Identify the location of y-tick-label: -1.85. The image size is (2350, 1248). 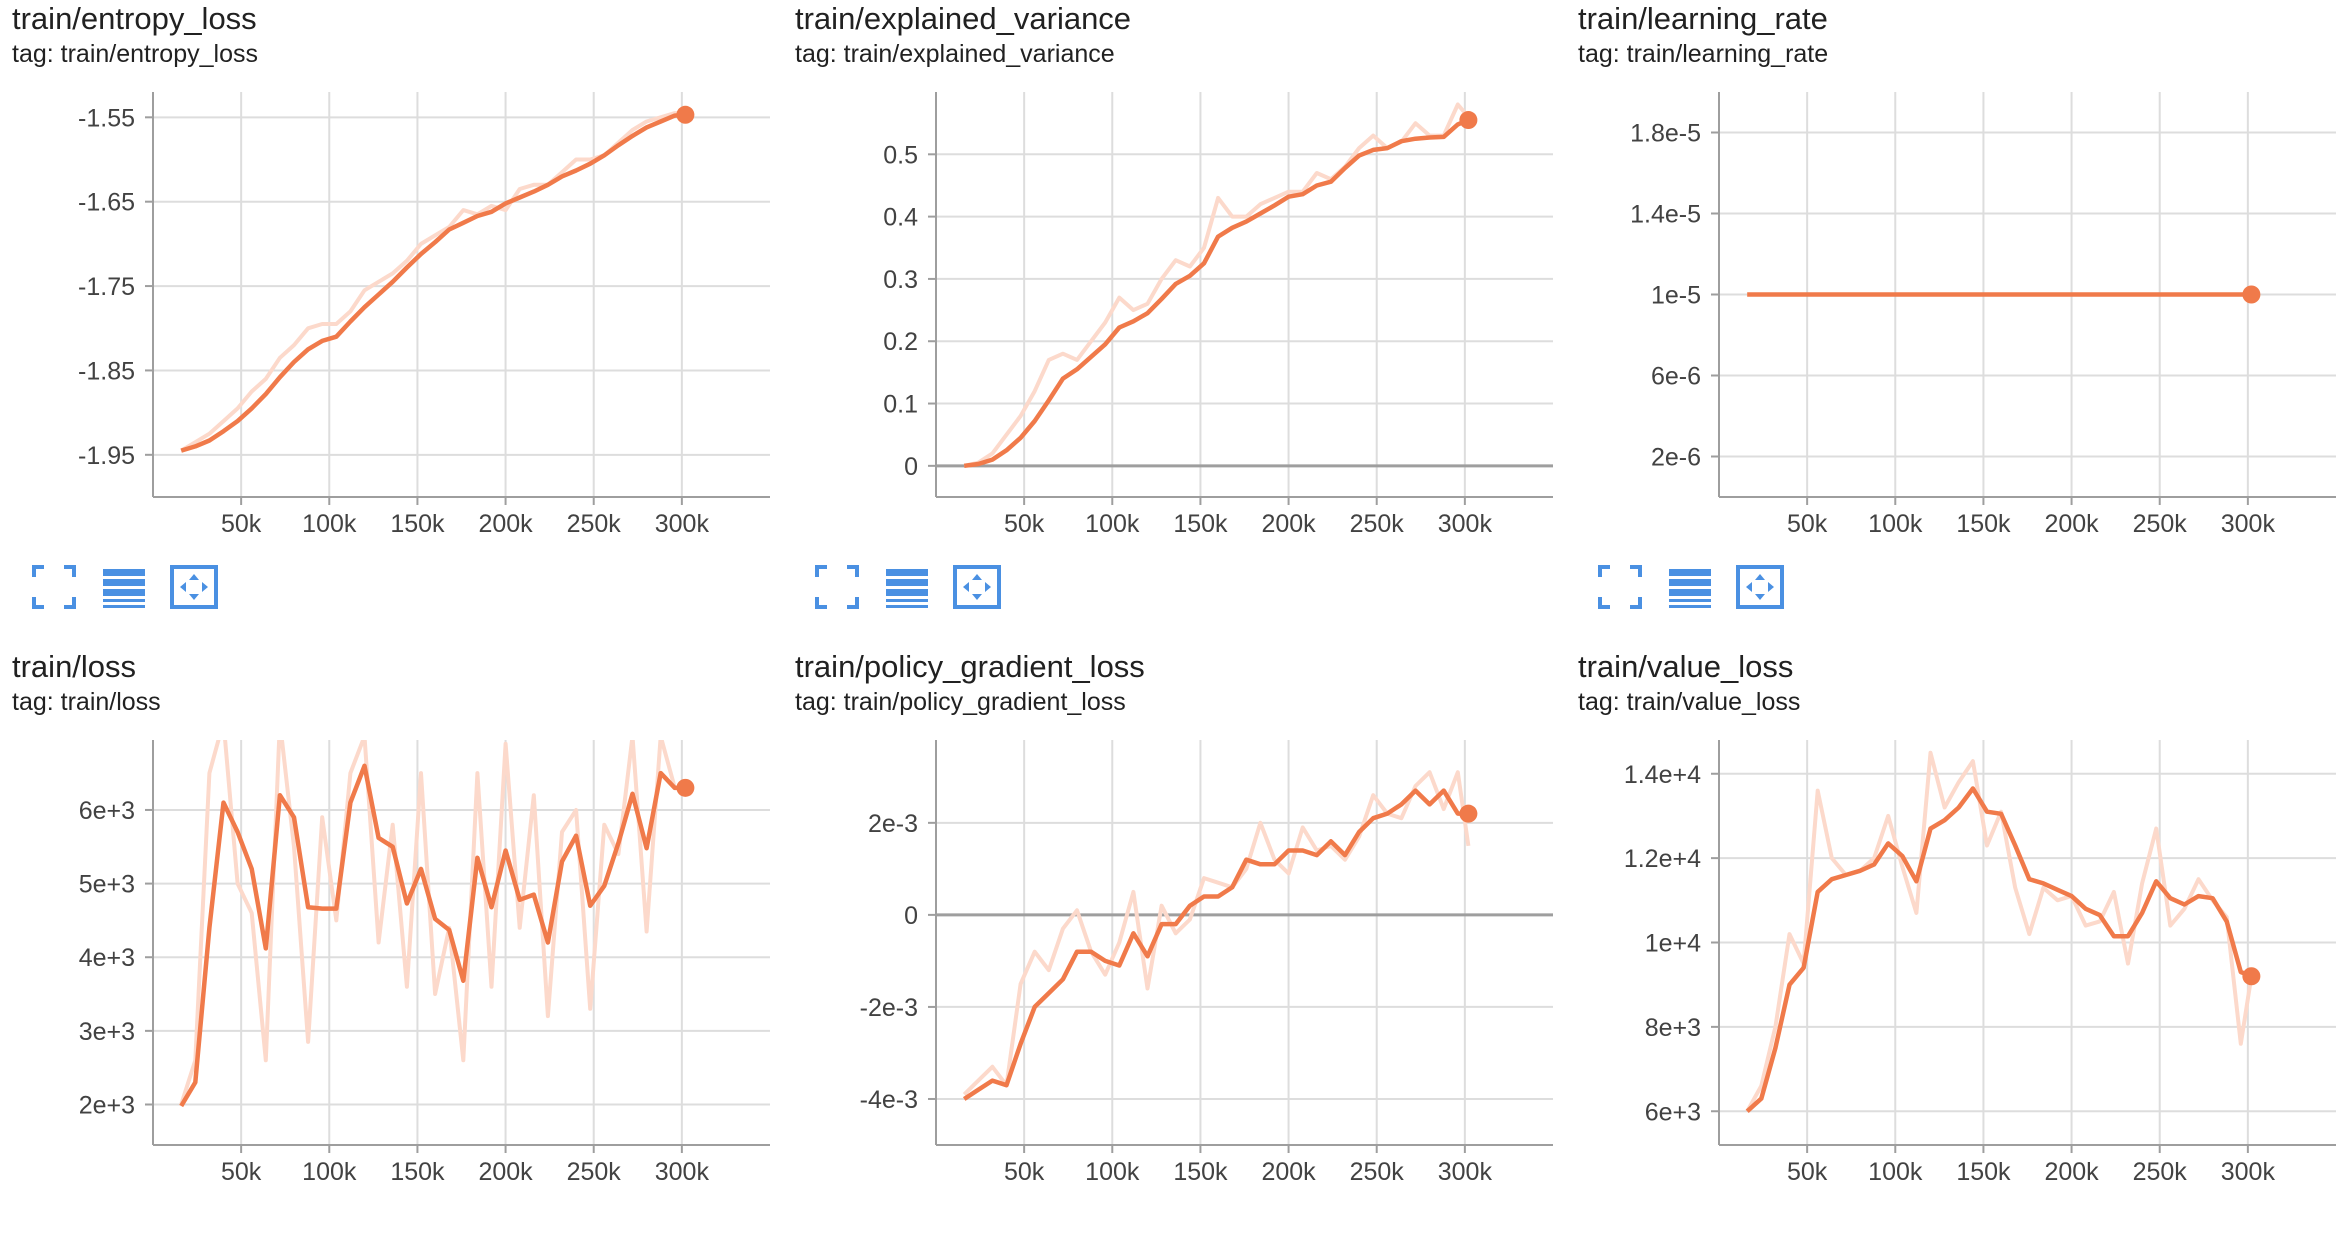
(106, 371).